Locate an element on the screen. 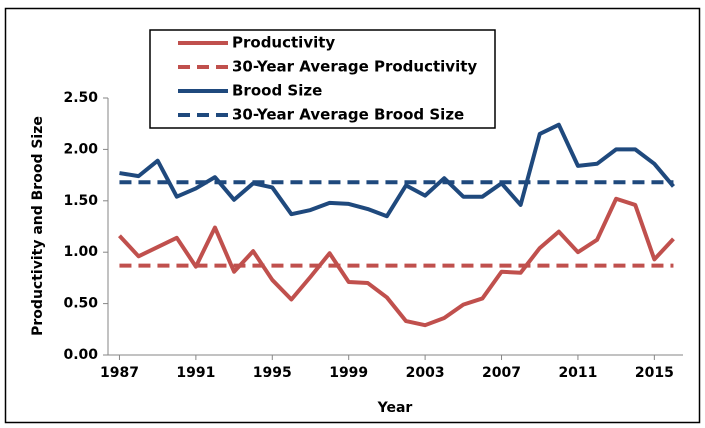 This screenshot has width=705, height=428. x-tick-label: 1987 is located at coordinates (119, 373).